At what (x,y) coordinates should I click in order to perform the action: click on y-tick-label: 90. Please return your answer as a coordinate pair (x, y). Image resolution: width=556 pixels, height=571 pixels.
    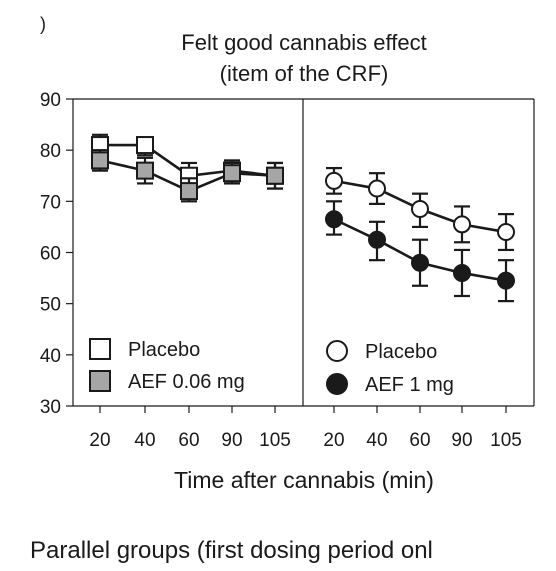
    Looking at the image, I should click on (50, 100).